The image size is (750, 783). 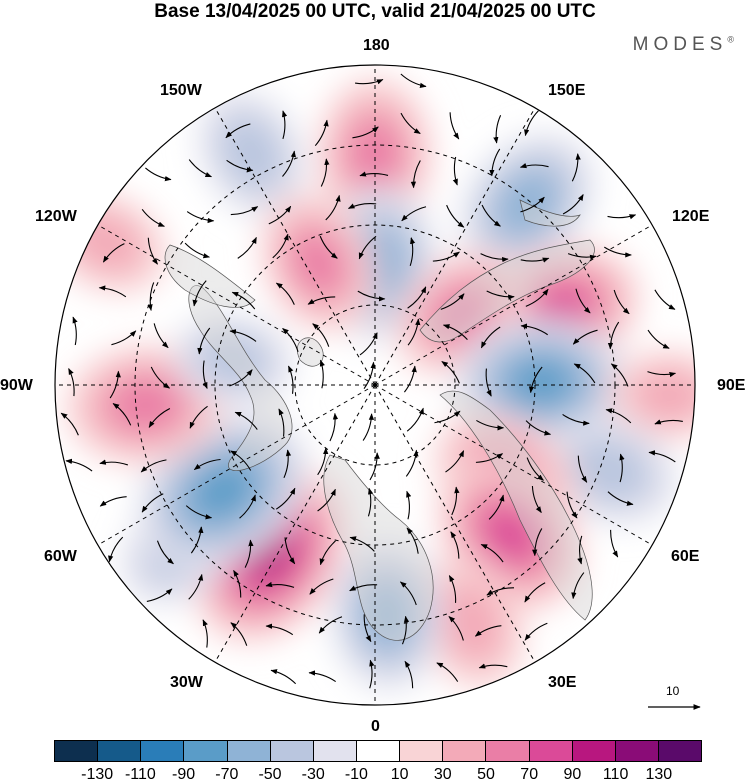 What do you see at coordinates (60, 556) in the screenshot?
I see `lon-label-60w: 60W` at bounding box center [60, 556].